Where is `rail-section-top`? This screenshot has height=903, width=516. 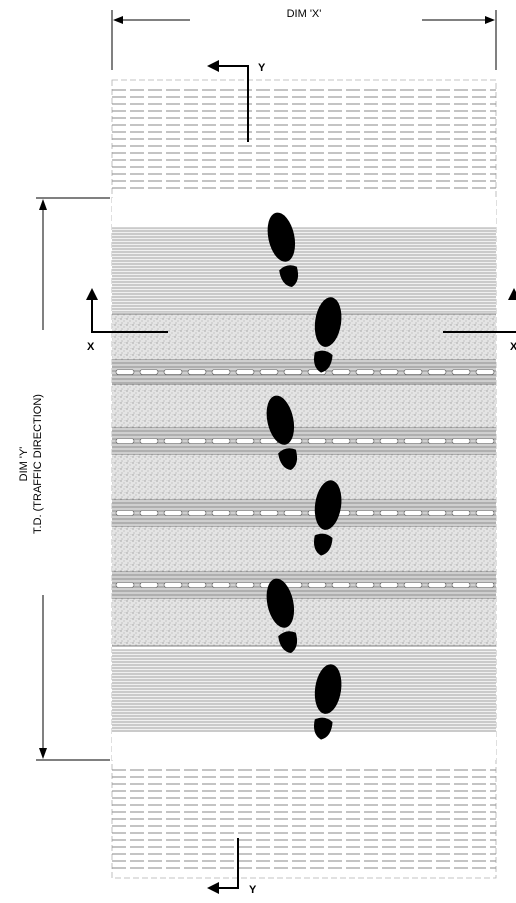 rail-section-top is located at coordinates (304, 270).